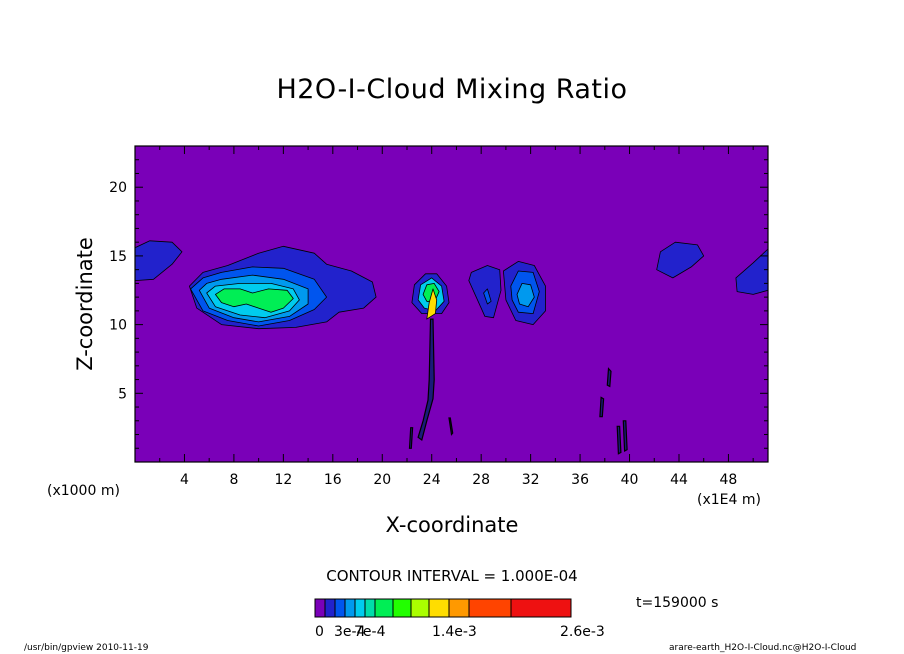  Describe the element at coordinates (184, 480) in the screenshot. I see `x-tick-label: 4` at that location.